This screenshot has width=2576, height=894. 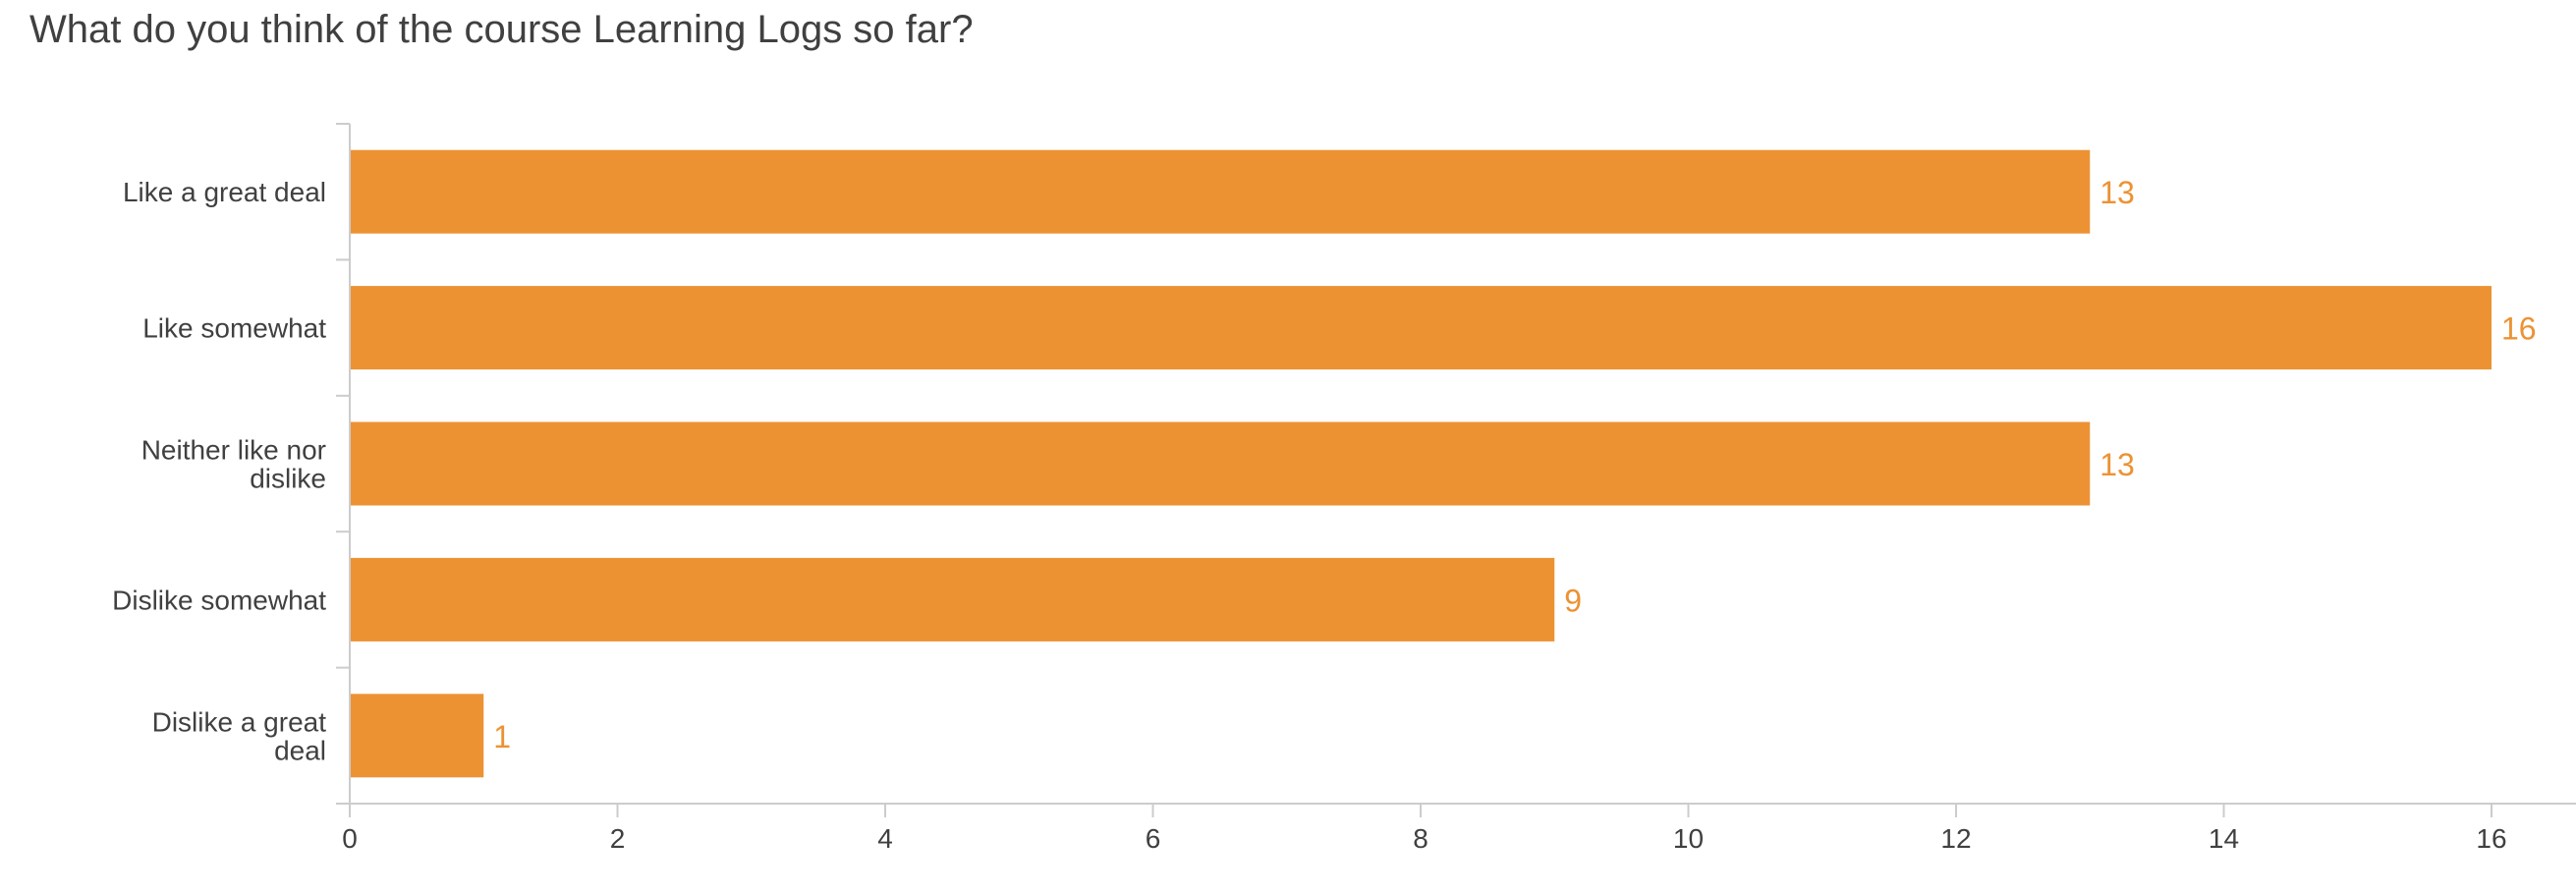 What do you see at coordinates (1955, 838) in the screenshot?
I see `x-tick-label: 12` at bounding box center [1955, 838].